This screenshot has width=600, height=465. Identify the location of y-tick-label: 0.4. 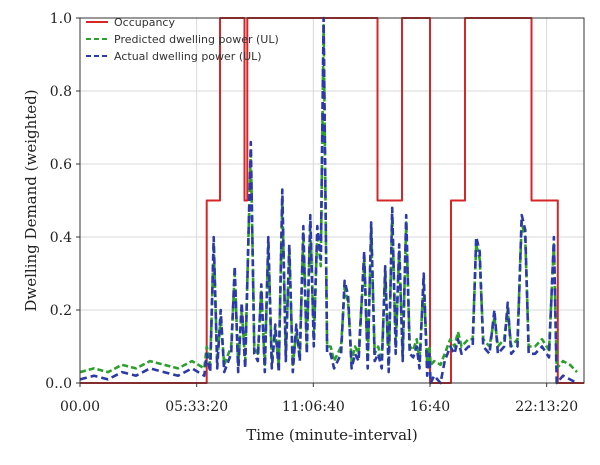
(61, 238).